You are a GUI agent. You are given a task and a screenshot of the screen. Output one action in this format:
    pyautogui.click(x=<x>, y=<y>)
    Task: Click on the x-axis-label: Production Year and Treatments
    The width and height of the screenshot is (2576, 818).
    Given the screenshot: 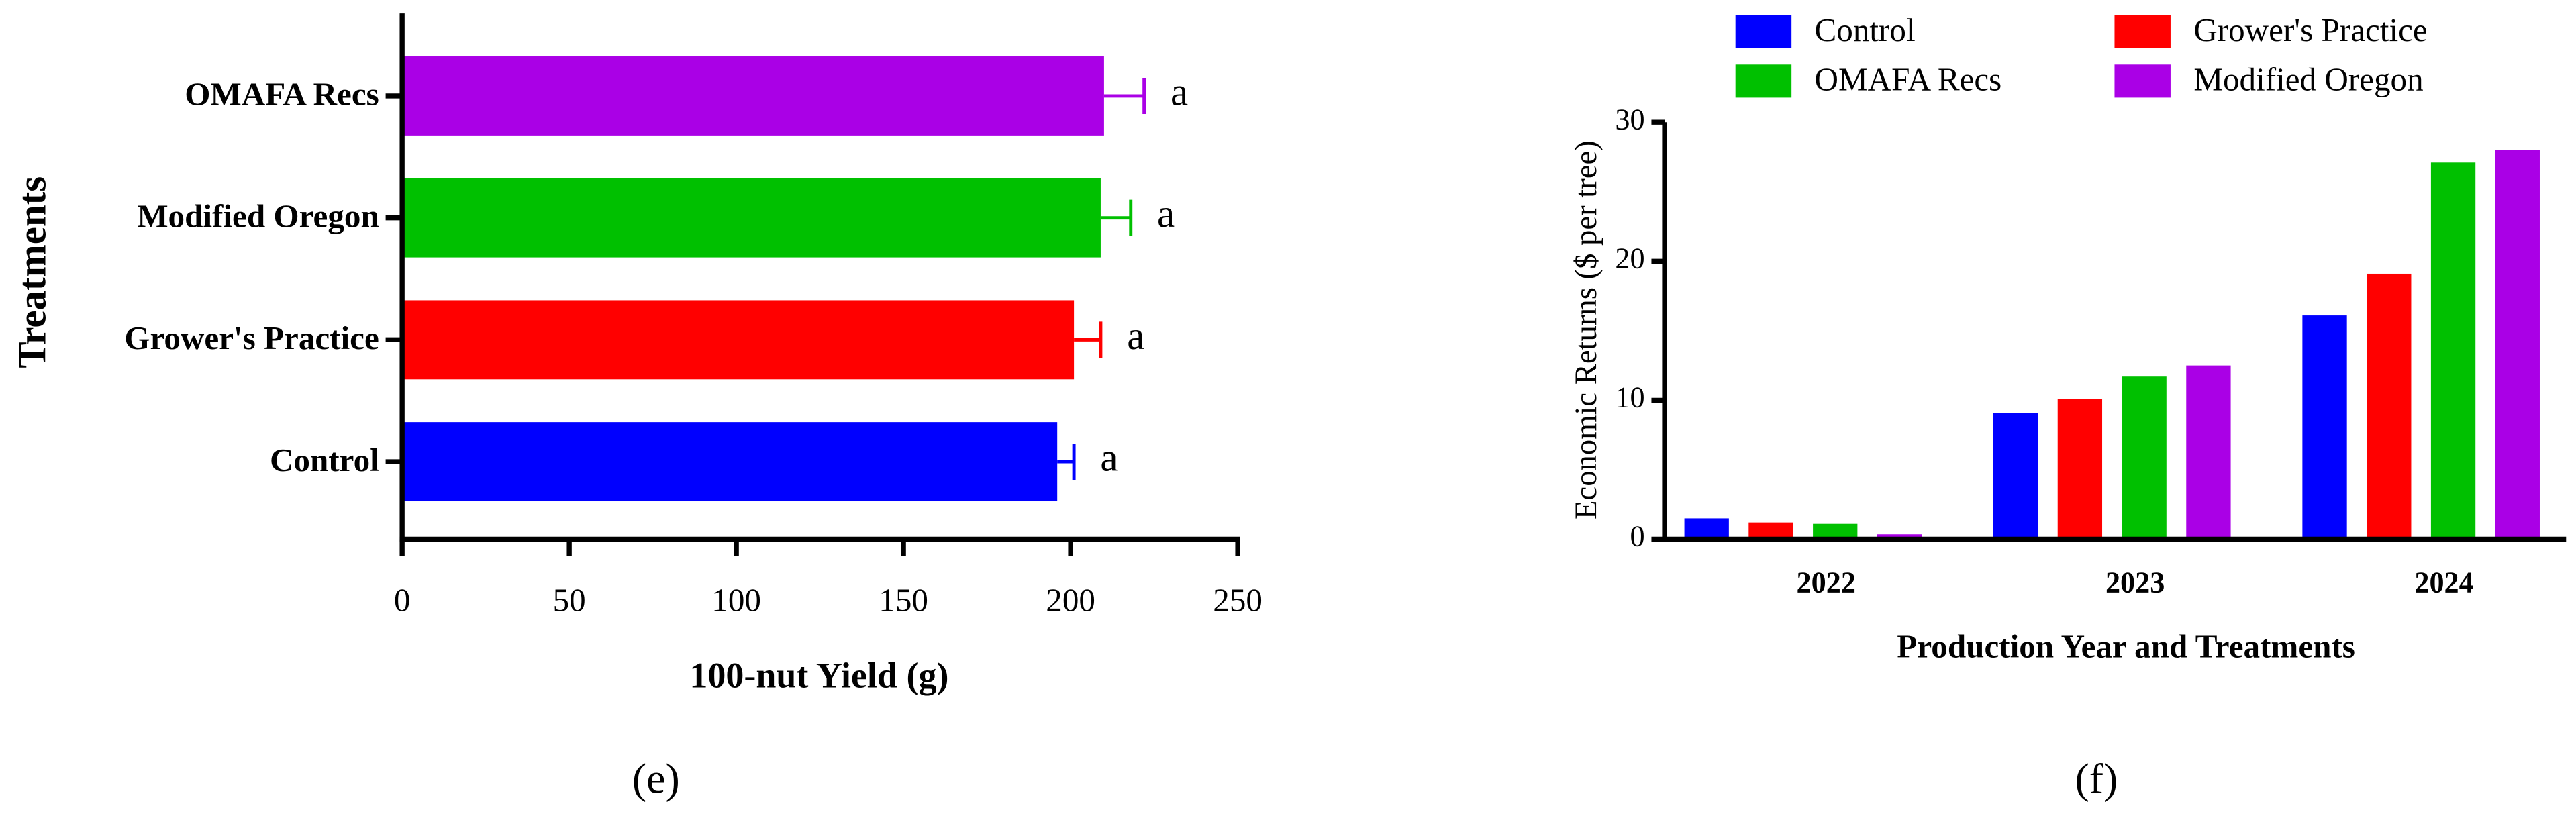 What is the action you would take?
    pyautogui.click(x=2126, y=645)
    